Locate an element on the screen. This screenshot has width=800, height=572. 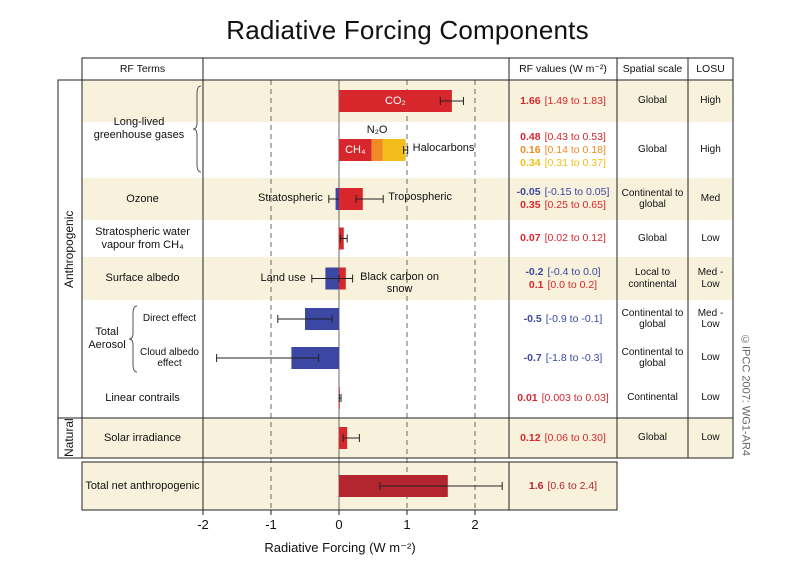
rf-value-line: 0.16 [0.14 to 0.18] is located at coordinates (563, 150).